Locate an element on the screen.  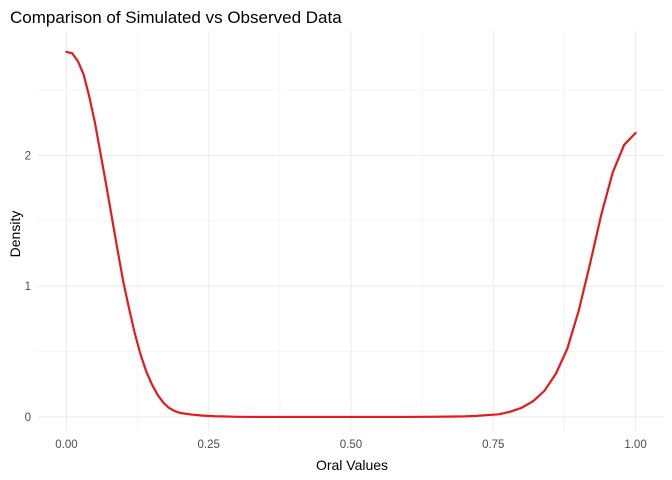
x-axis-label: Oral Values is located at coordinates (352, 465).